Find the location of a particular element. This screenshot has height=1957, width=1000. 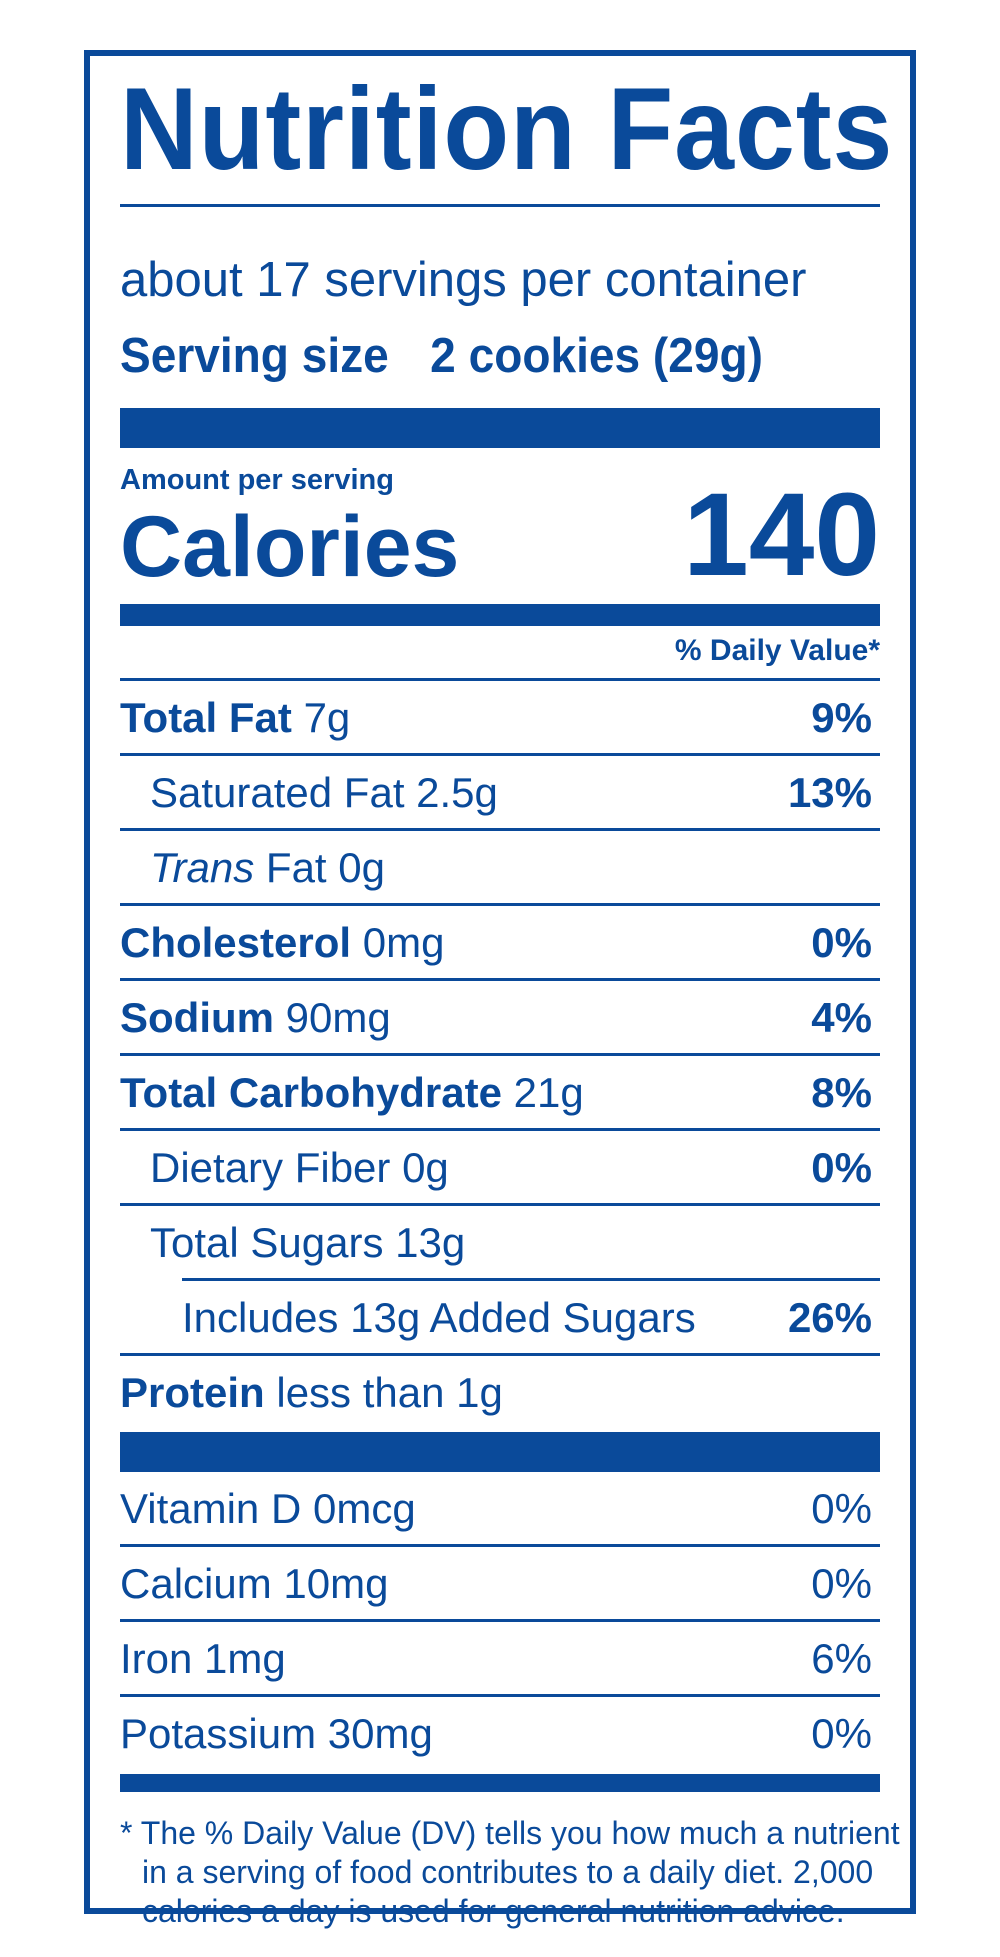

calories-value: 140 is located at coordinates (781, 535).